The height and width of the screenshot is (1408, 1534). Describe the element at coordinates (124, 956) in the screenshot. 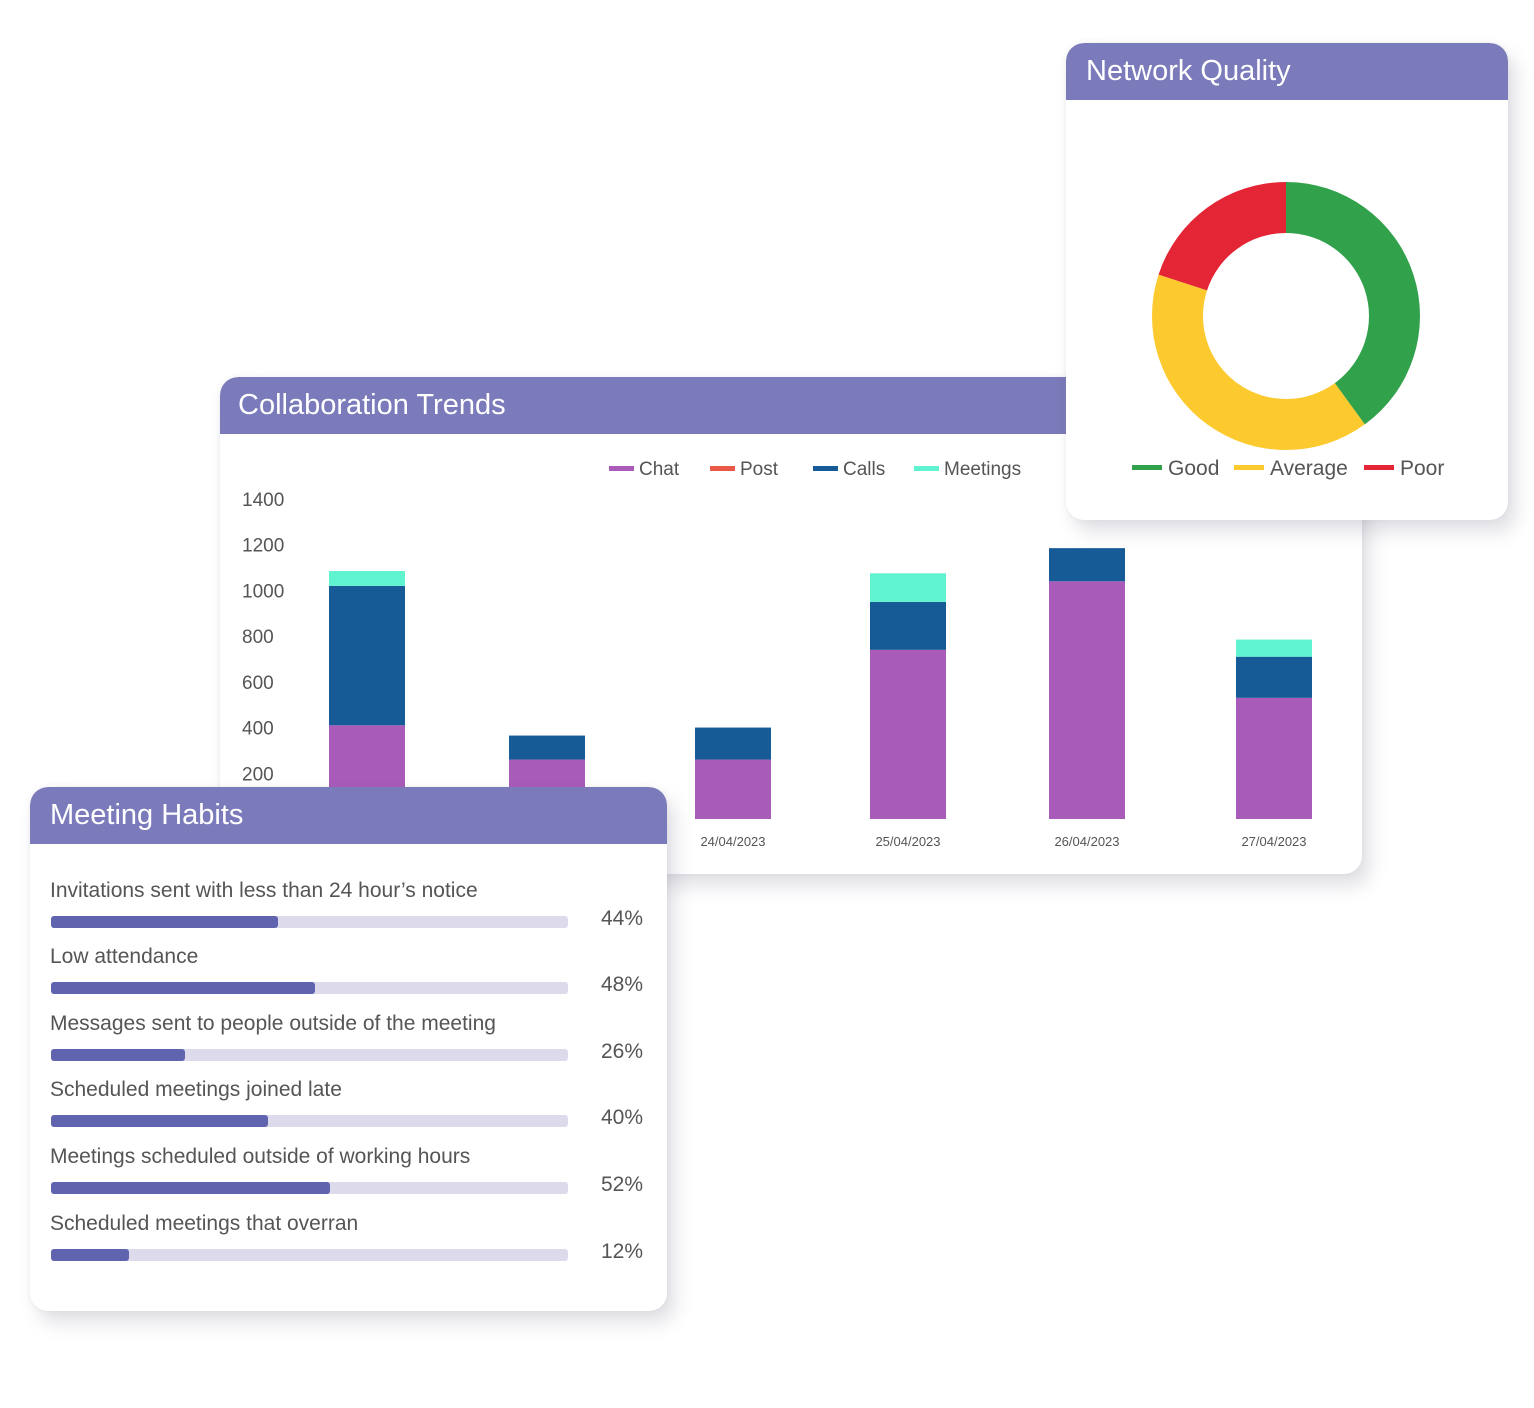

I see `habit-label: Low attendance` at that location.